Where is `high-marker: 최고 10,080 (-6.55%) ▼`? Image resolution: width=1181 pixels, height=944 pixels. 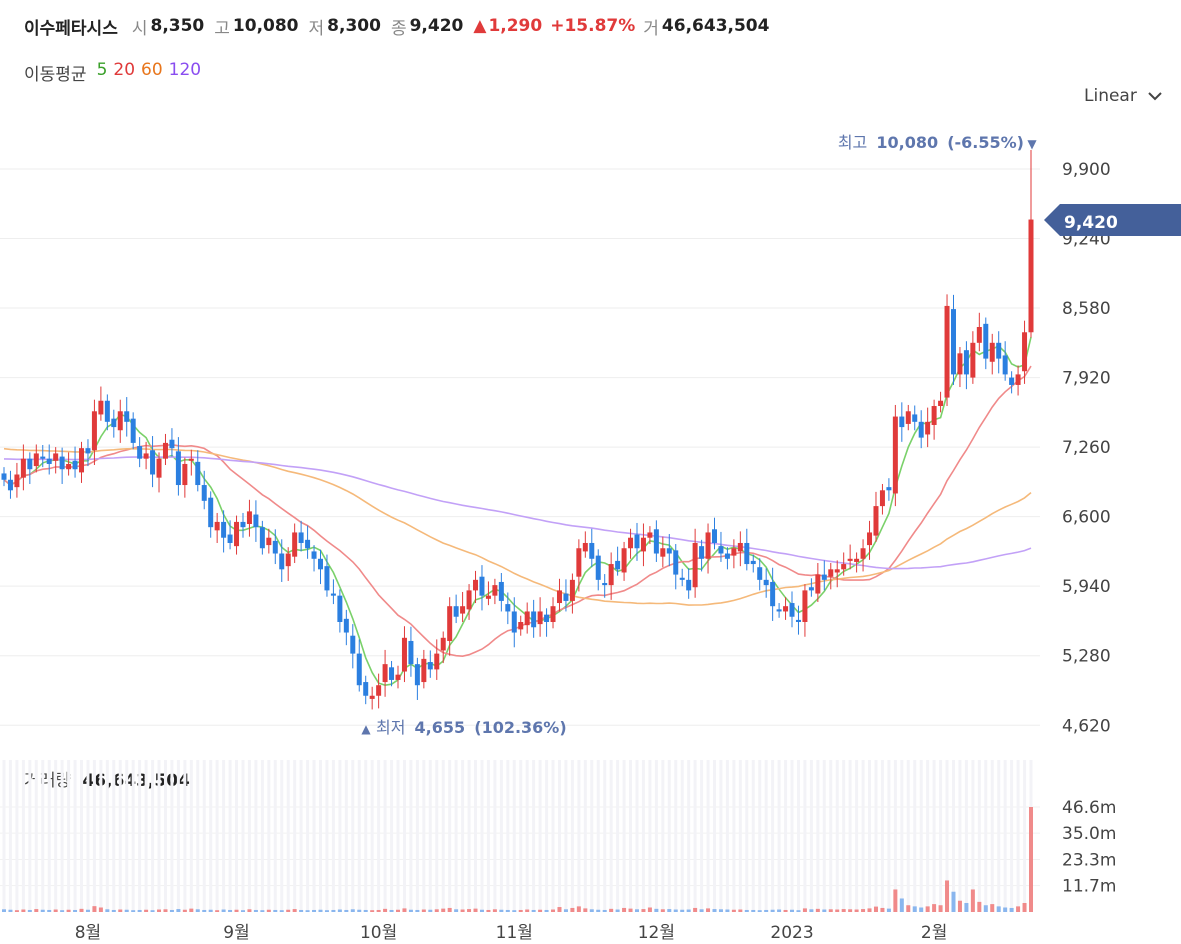
high-marker: 최고 10,080 (-6.55%) ▼ is located at coordinates (938, 142).